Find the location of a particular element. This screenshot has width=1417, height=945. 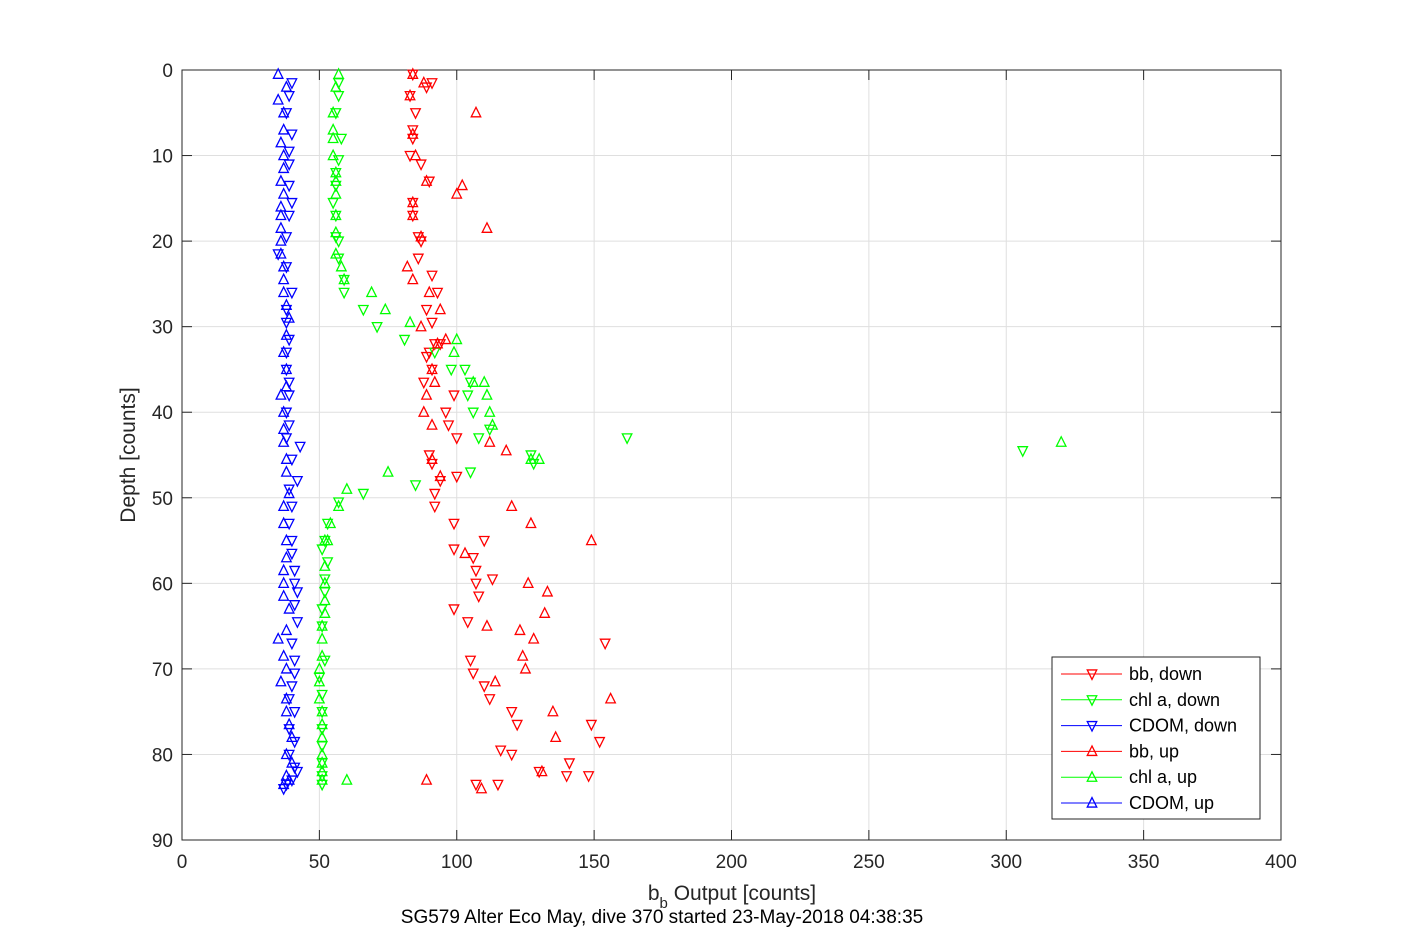

x-axis-label-subscript: b is located at coordinates (664, 903).